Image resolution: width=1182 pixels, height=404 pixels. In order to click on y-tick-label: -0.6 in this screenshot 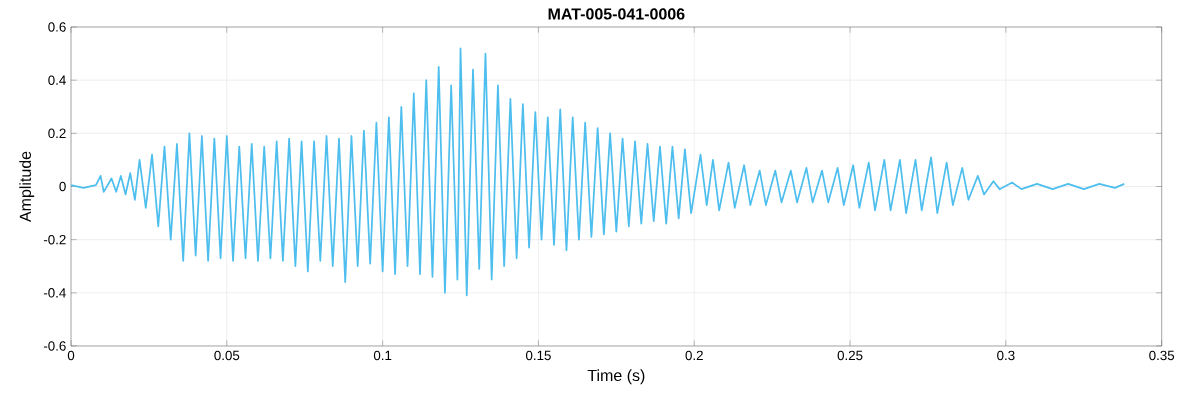, I will do `click(54, 346)`.